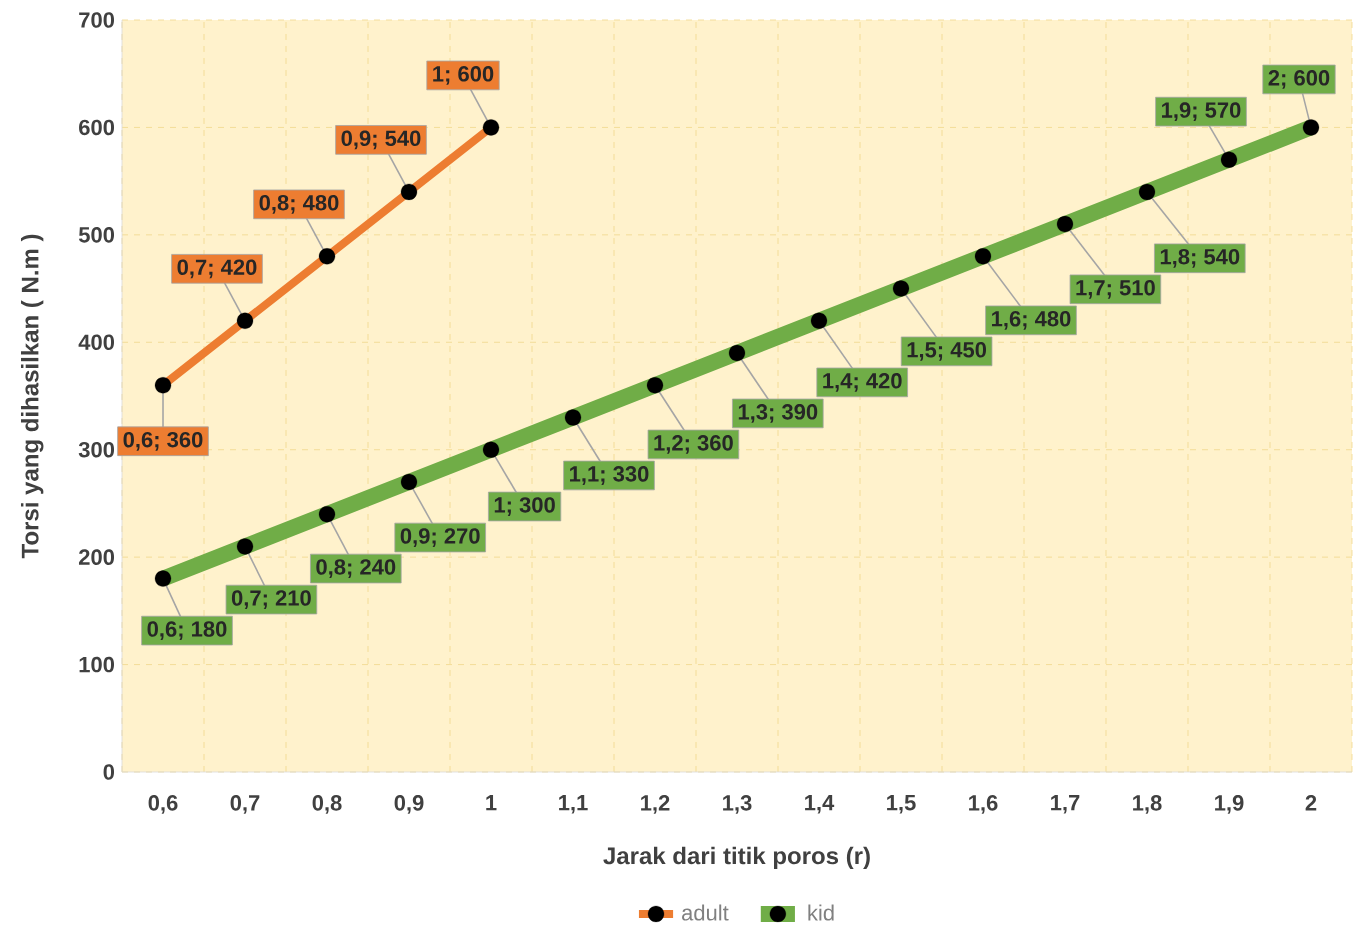 This screenshot has width=1356, height=926. I want to click on data-label: 0,7; 210, so click(271, 599).